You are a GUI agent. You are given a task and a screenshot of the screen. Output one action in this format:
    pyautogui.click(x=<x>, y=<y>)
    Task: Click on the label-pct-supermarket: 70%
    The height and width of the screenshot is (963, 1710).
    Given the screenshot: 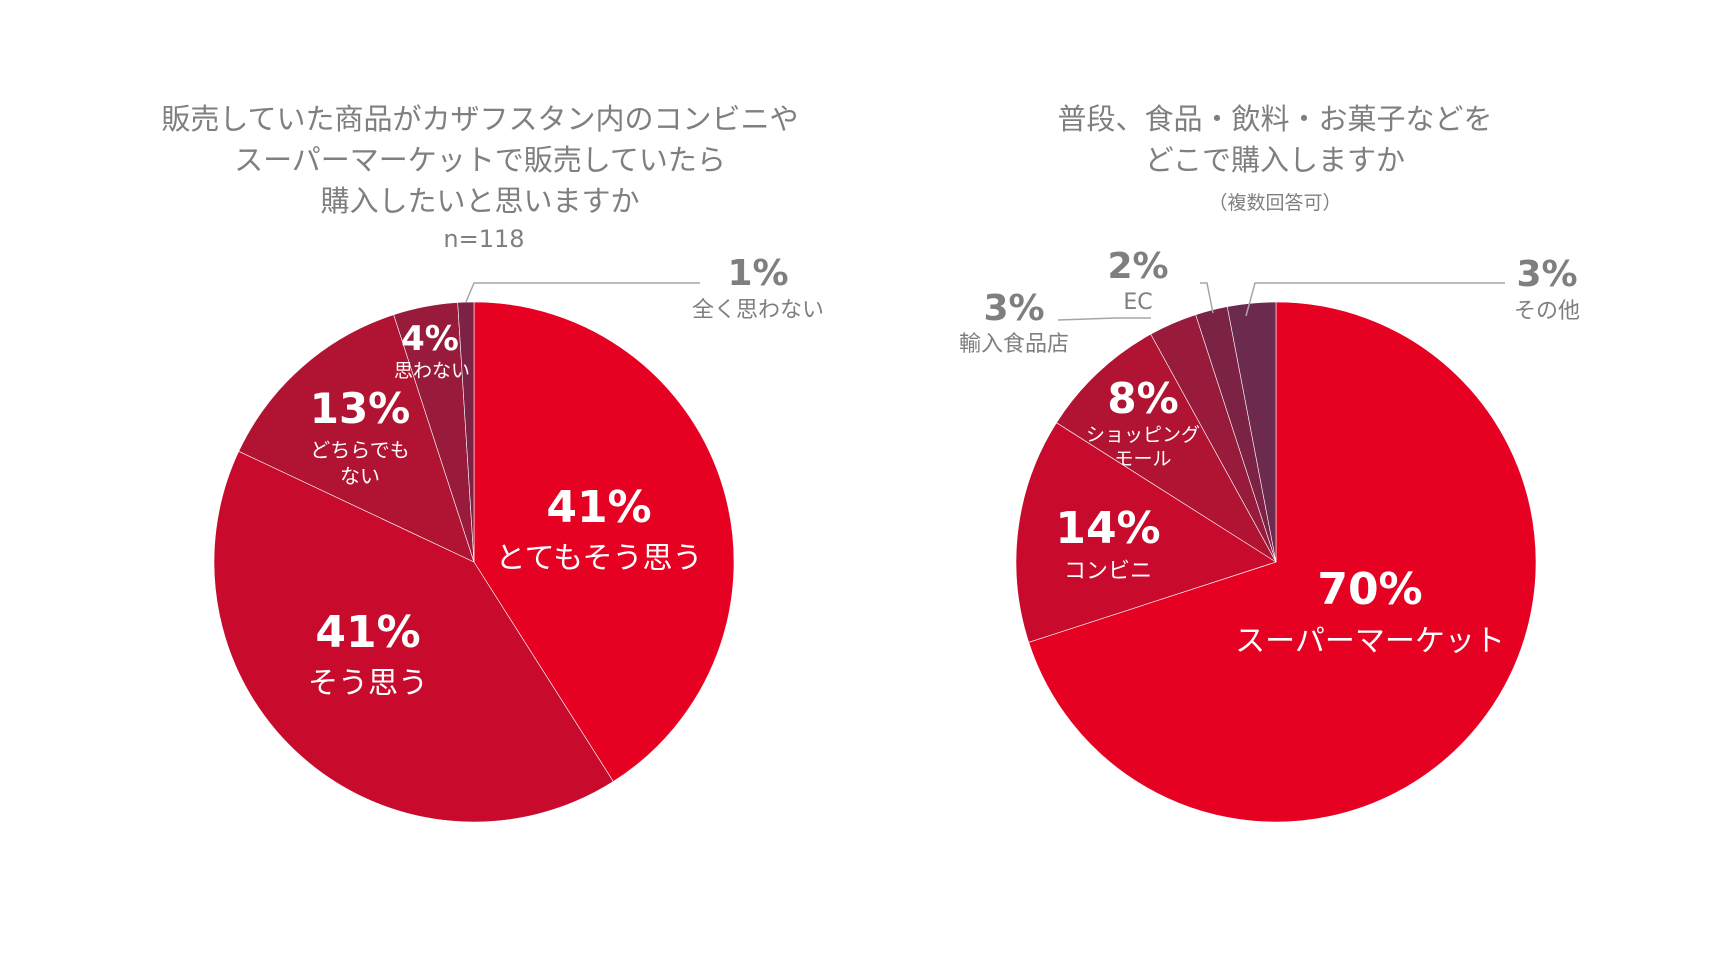 What is the action you would take?
    pyautogui.click(x=1369, y=589)
    